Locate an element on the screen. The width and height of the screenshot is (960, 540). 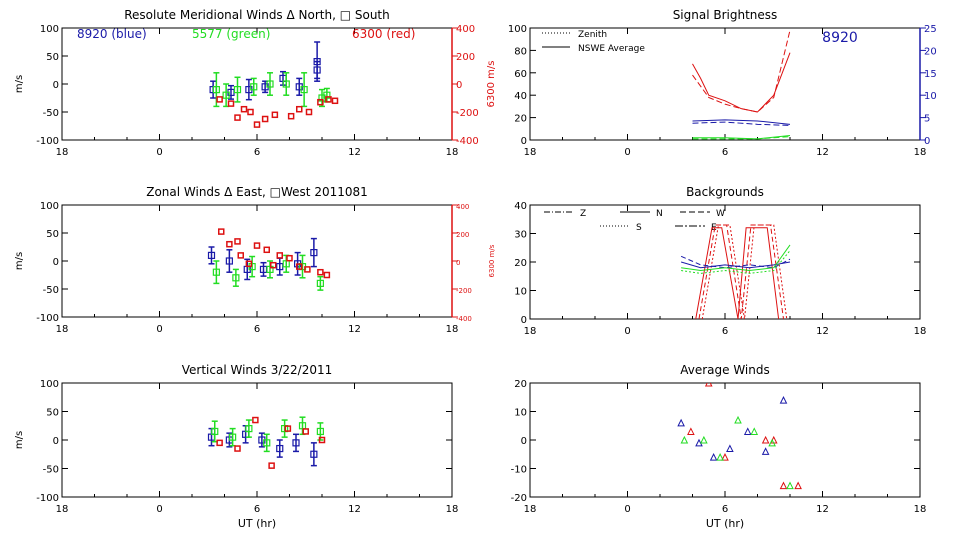
y2-tick-label: 15 is located at coordinates (930, 74).